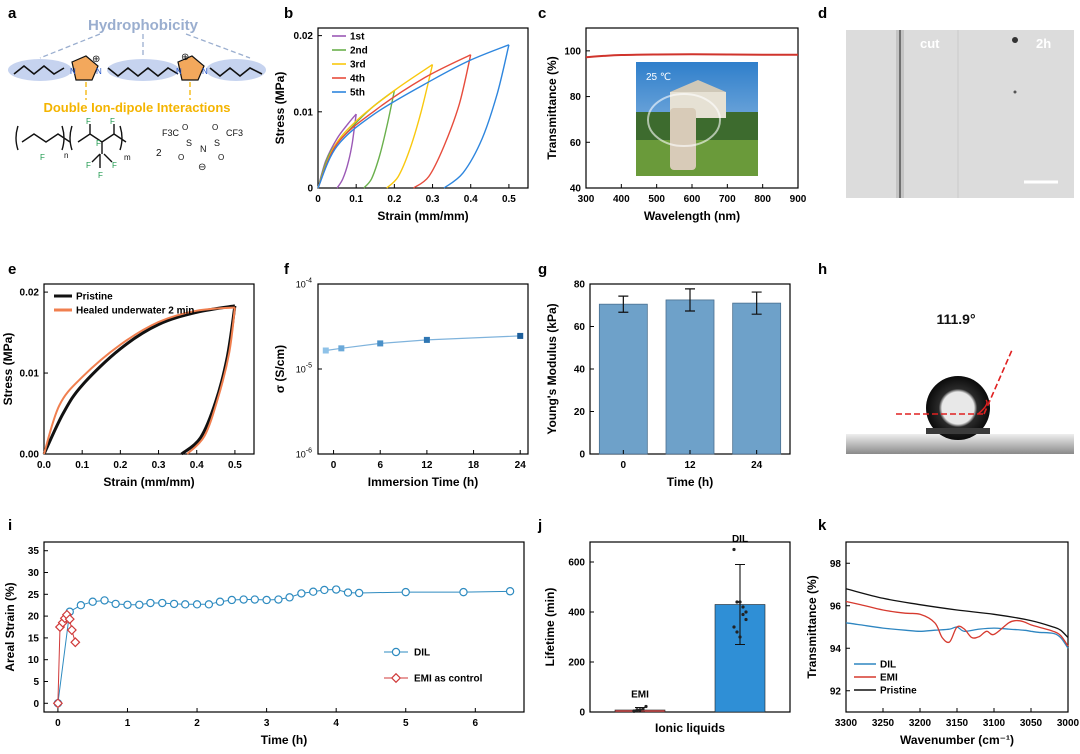 The height and width of the screenshot is (754, 1080). What do you see at coordinates (138, 71) in the screenshot?
I see `alkyl-chains` at bounding box center [138, 71].